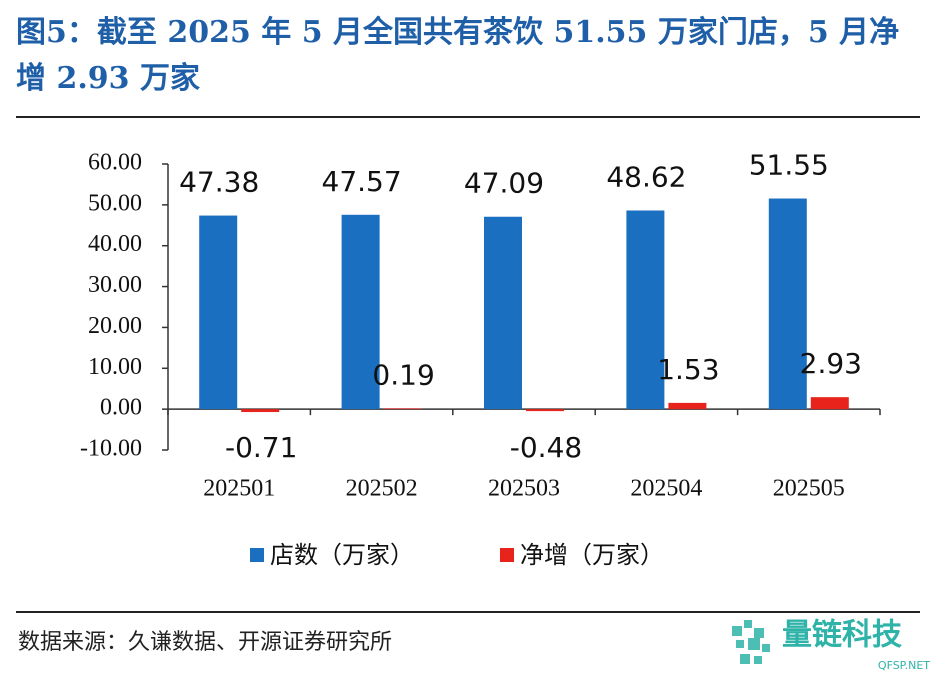  I want to click on y-tick-label: 50.00, so click(115, 203).